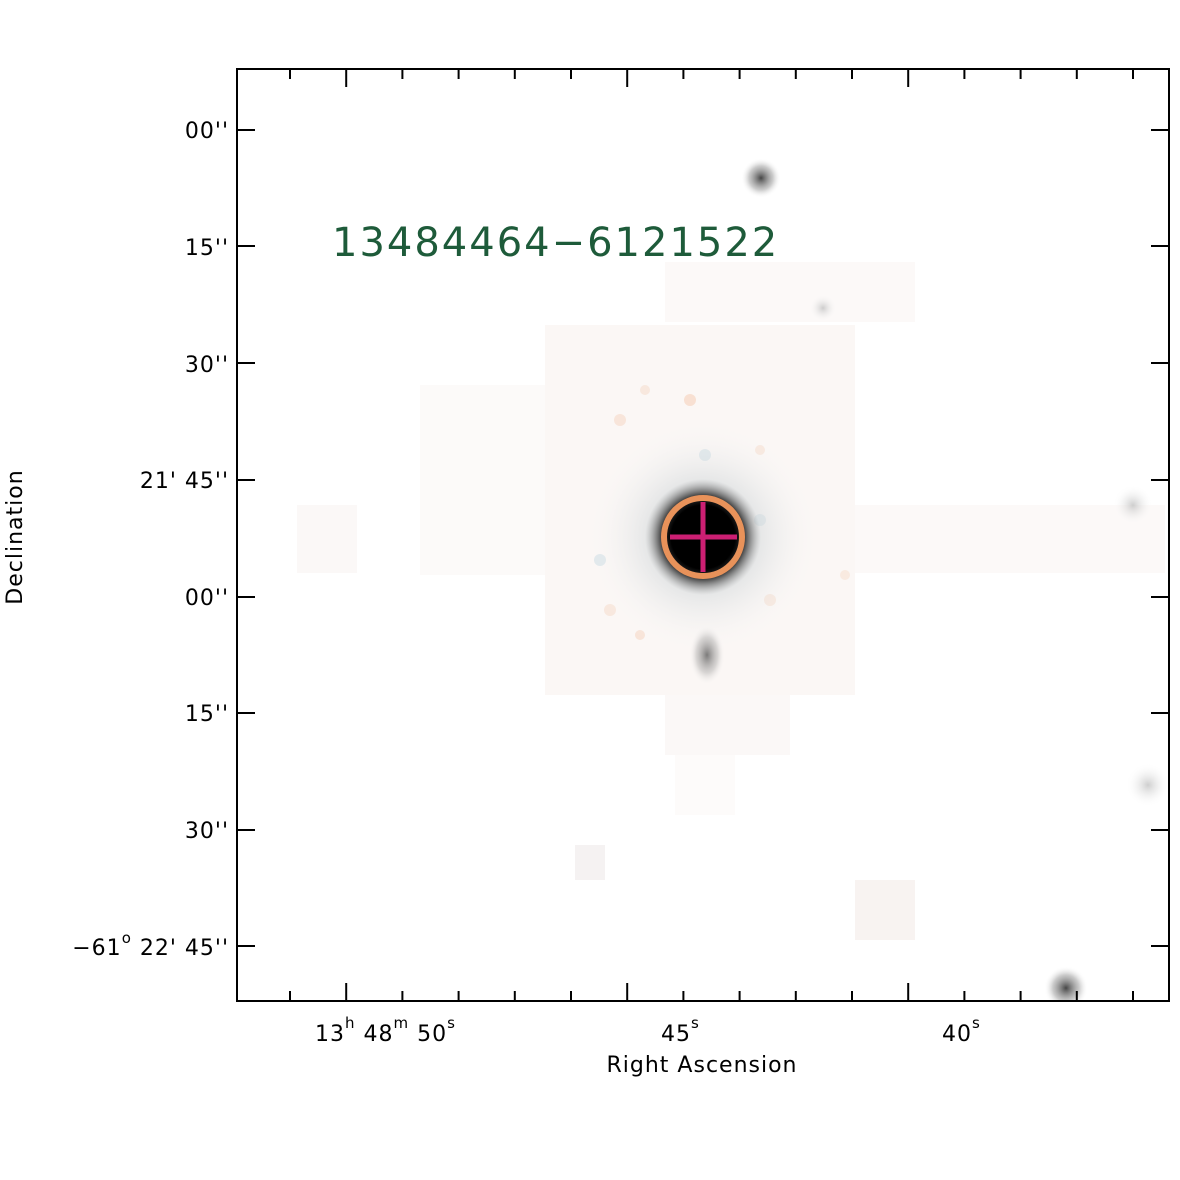 The height and width of the screenshot is (1180, 1180). I want to click on y-tick-label-deg: −61, so click(96, 948).